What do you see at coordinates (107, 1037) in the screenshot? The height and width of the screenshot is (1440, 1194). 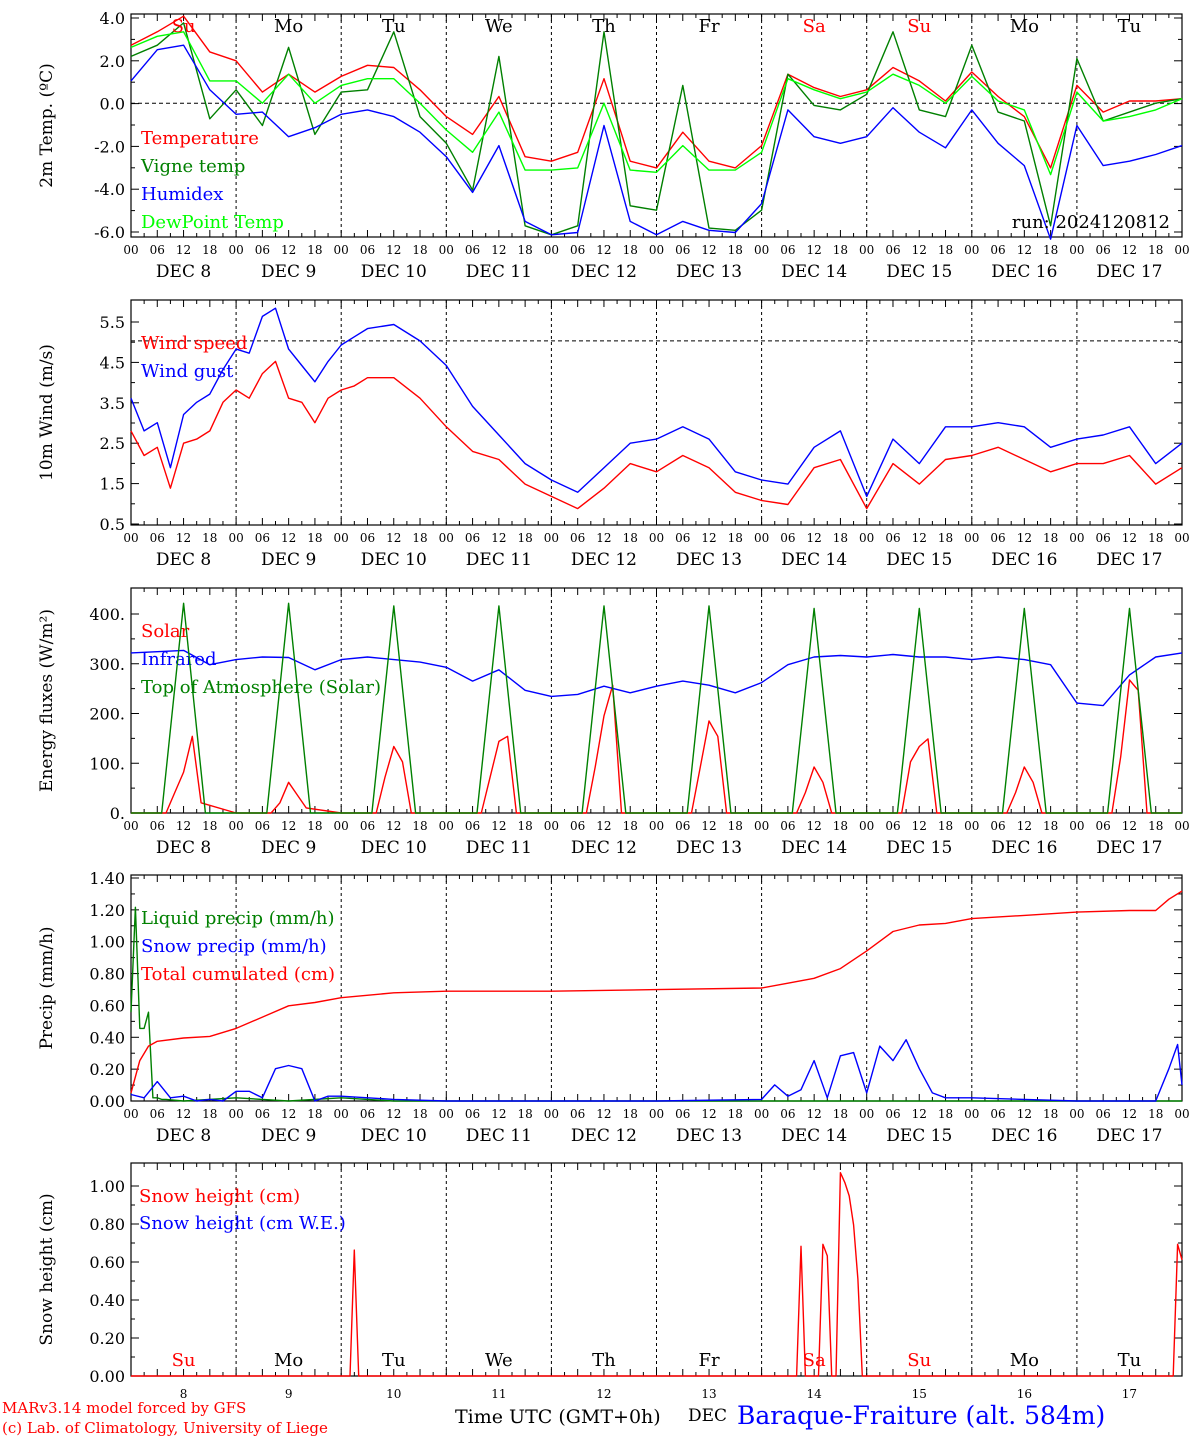 I see `y-tick-label: 0.40` at bounding box center [107, 1037].